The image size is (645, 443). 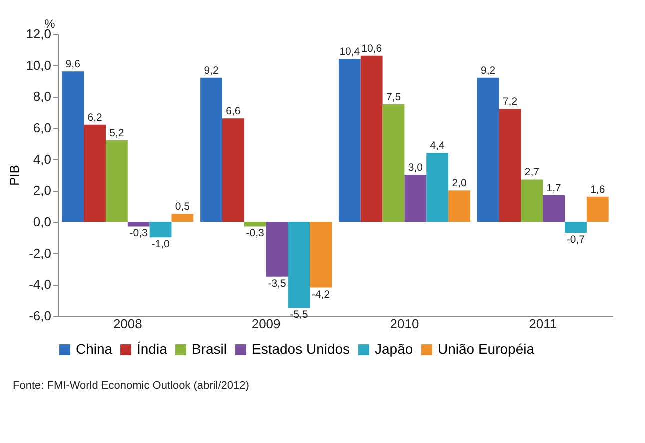 I want to click on data-label: 10,6, so click(x=372, y=48).